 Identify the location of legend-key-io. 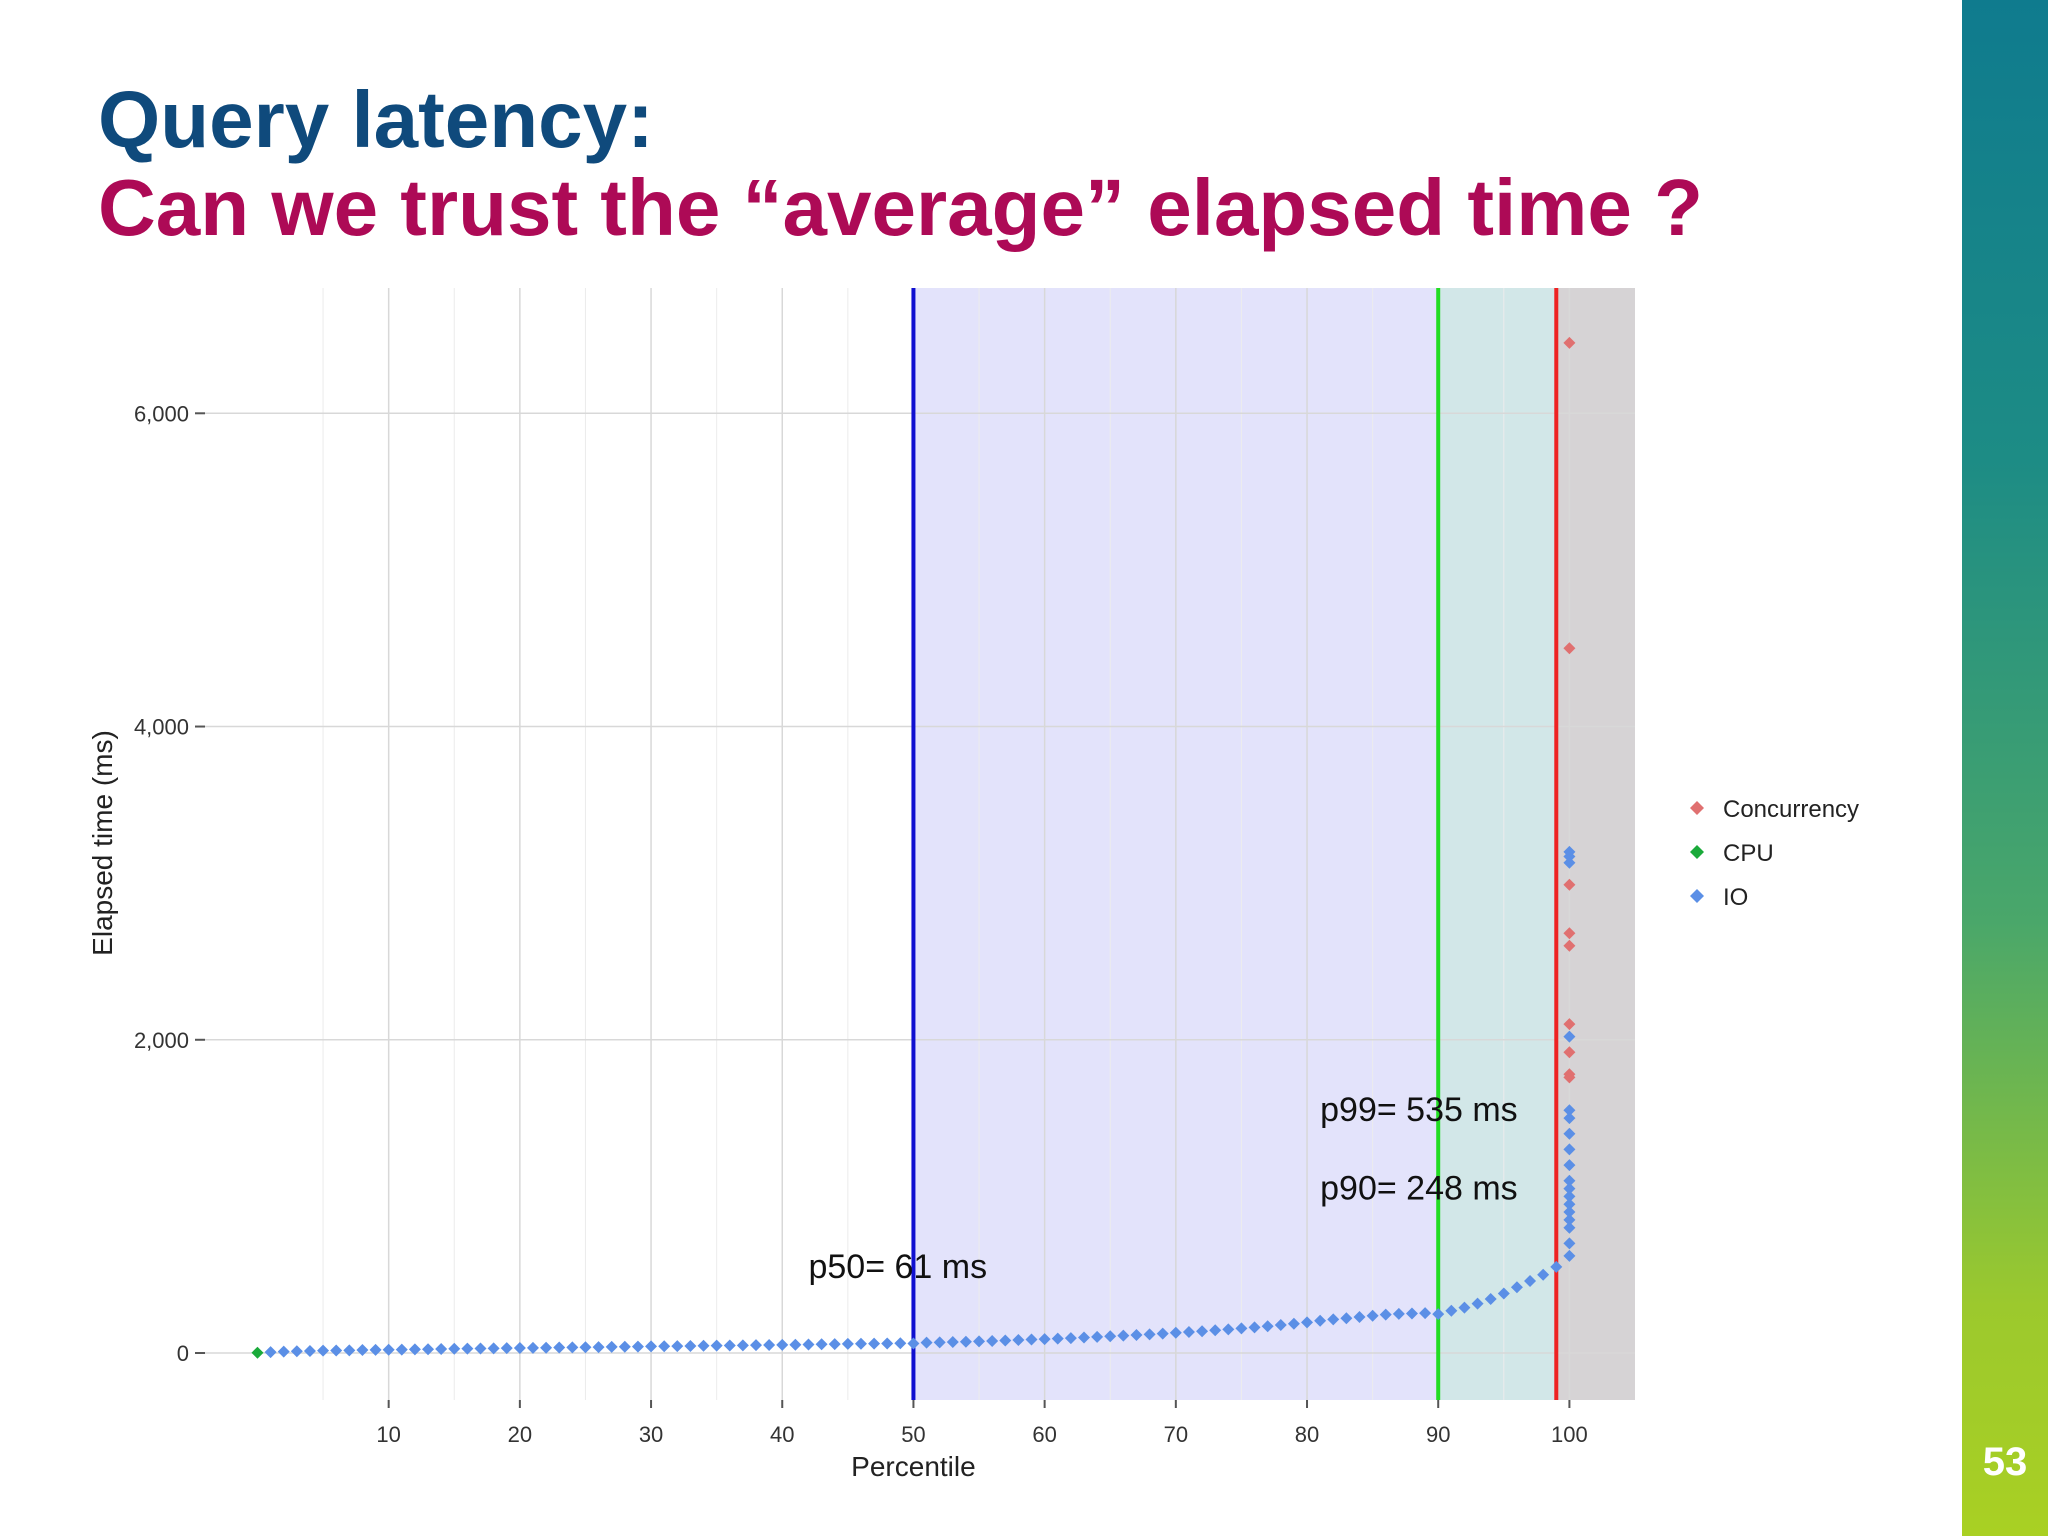
(1697, 896).